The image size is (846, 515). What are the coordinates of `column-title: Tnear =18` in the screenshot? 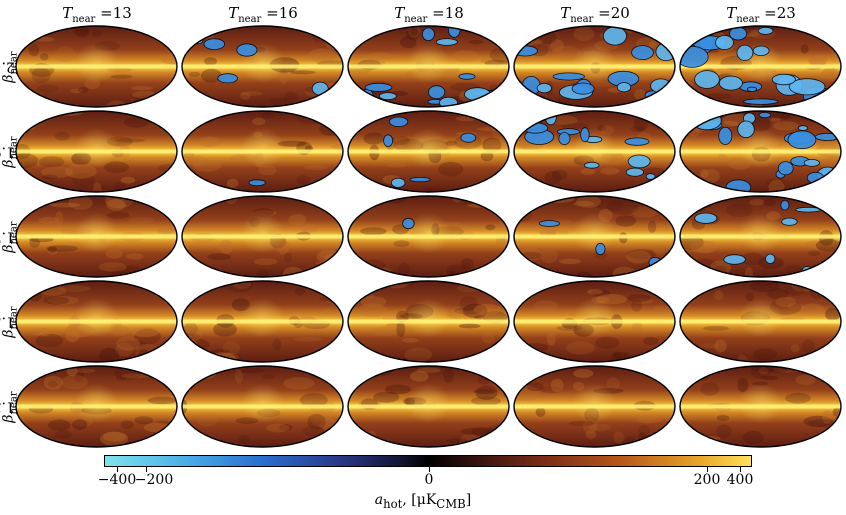 It's located at (429, 14).